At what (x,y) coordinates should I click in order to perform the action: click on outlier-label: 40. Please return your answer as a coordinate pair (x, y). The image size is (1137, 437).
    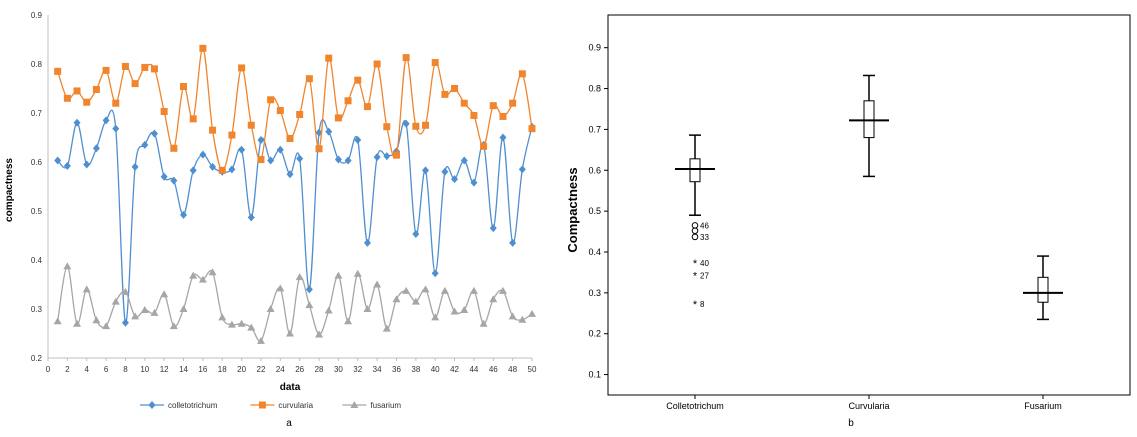
    Looking at the image, I should click on (704, 263).